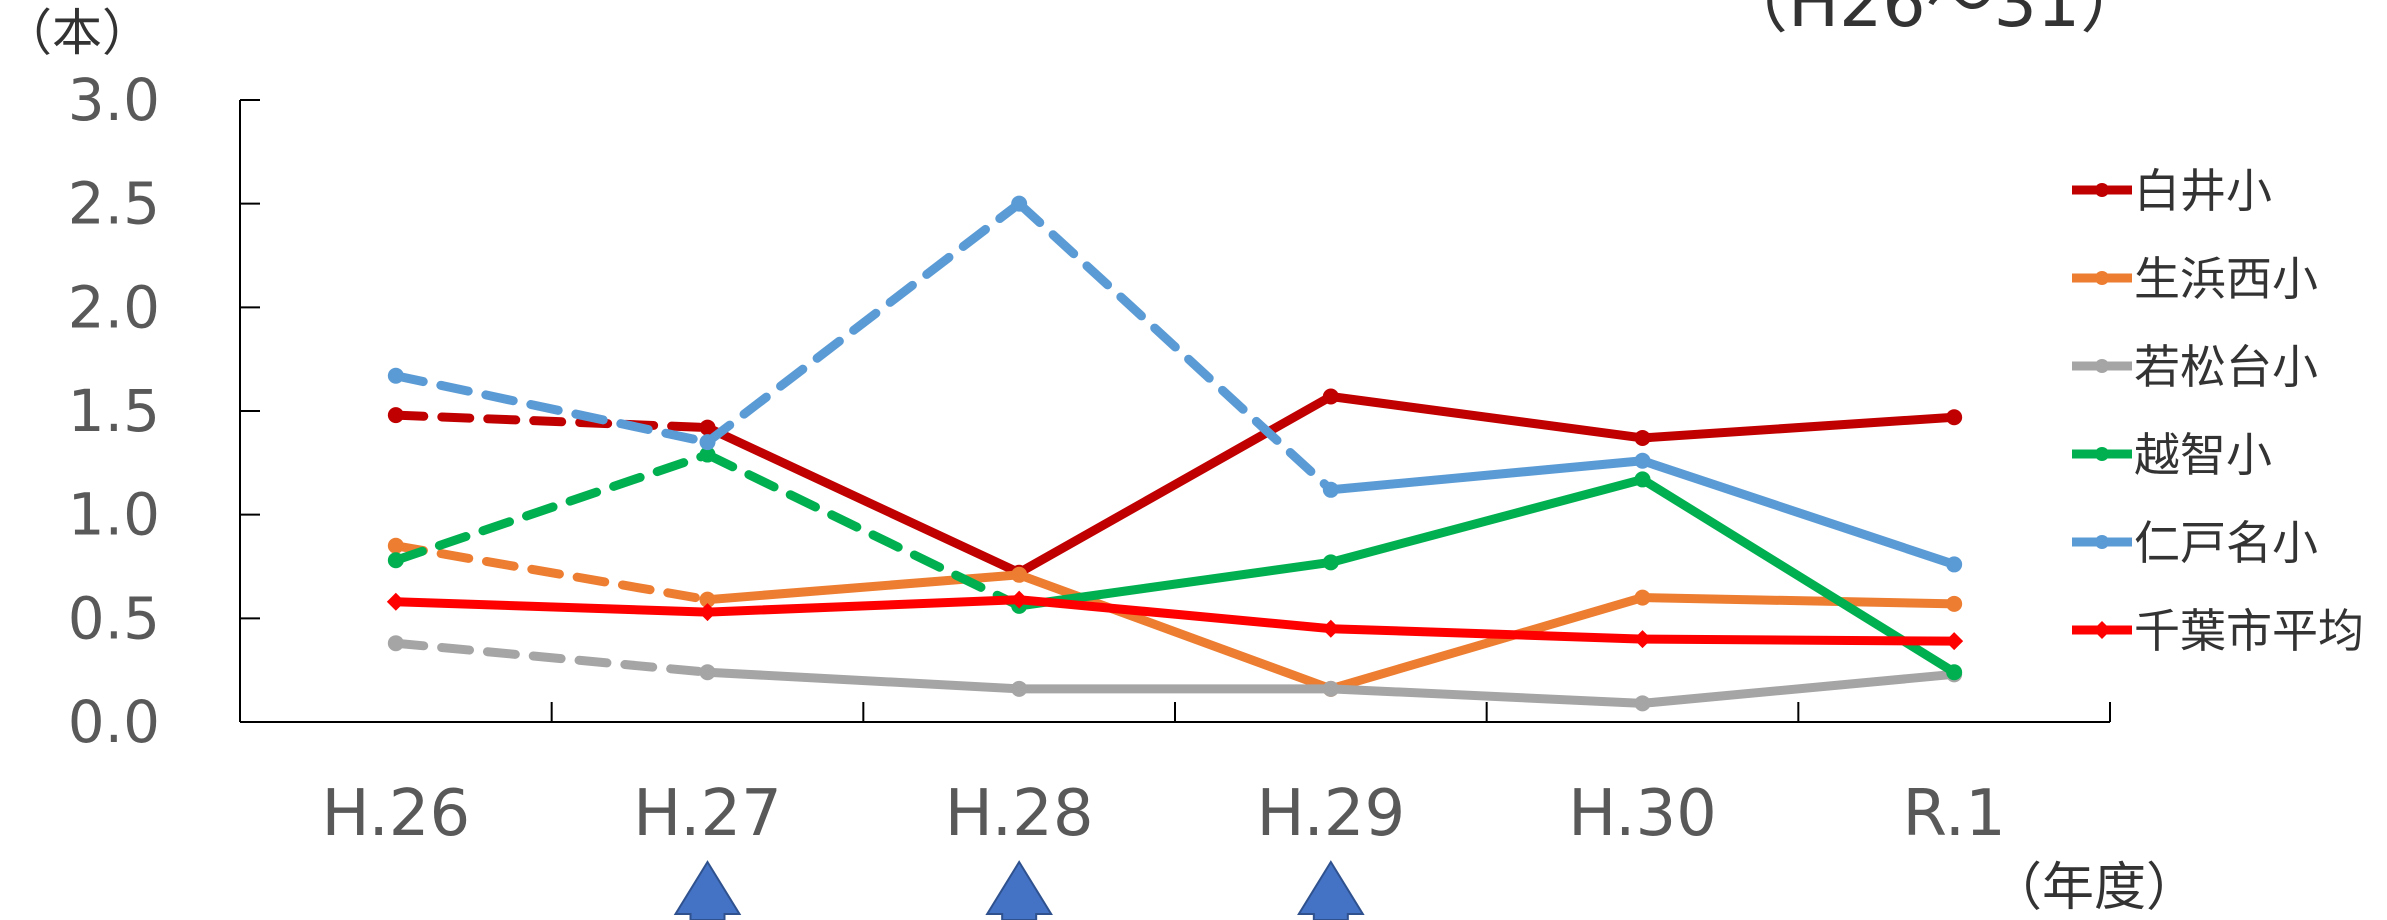 The image size is (2387, 920). I want to click on x-tick-label: H.29, so click(1330, 814).